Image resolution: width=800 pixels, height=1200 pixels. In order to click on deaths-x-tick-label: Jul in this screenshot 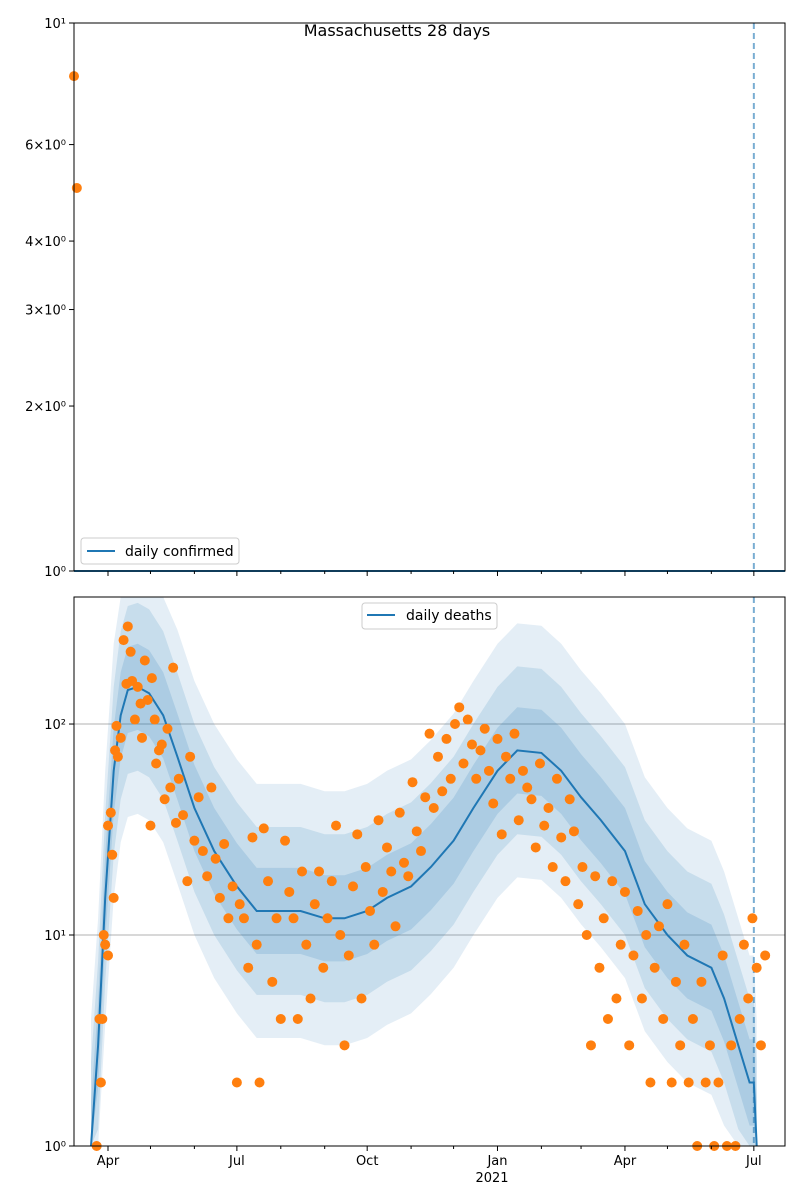, I will do `click(753, 1161)`.